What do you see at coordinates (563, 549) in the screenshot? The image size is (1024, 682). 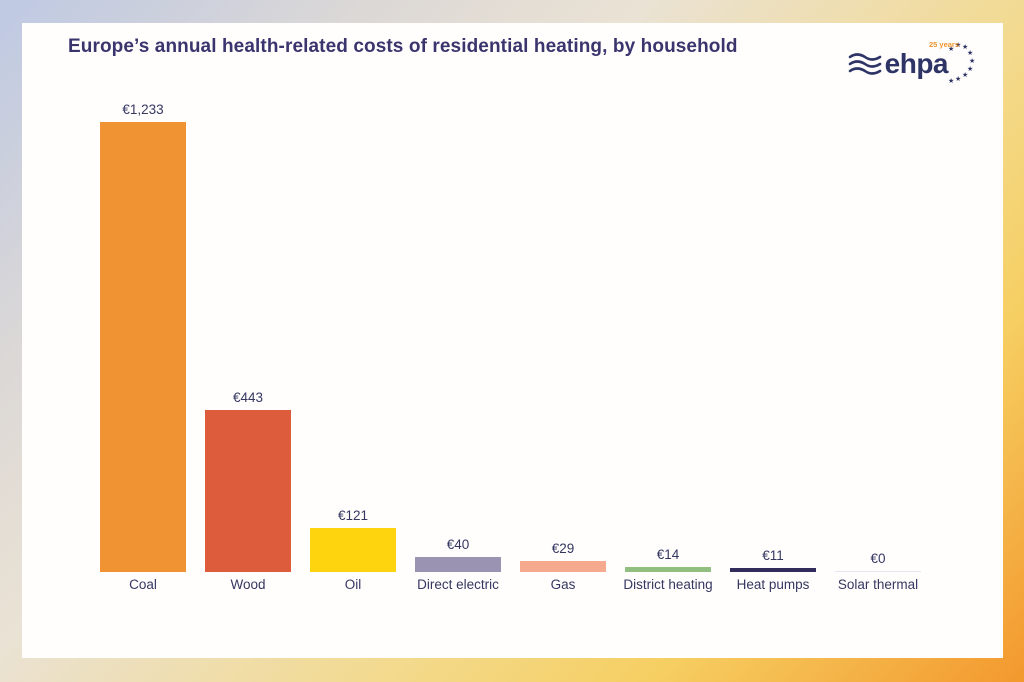 I see `bar-value-label: €29` at bounding box center [563, 549].